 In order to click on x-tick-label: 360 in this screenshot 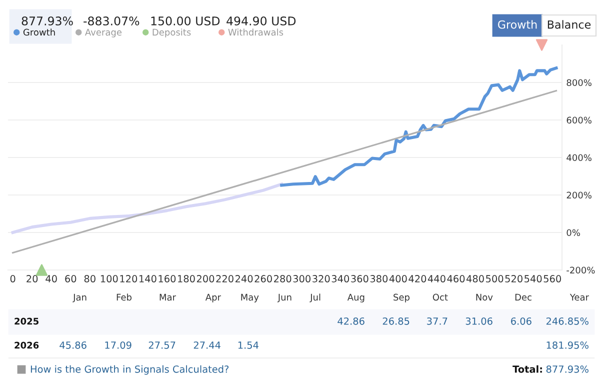, I will do `click(359, 278)`.